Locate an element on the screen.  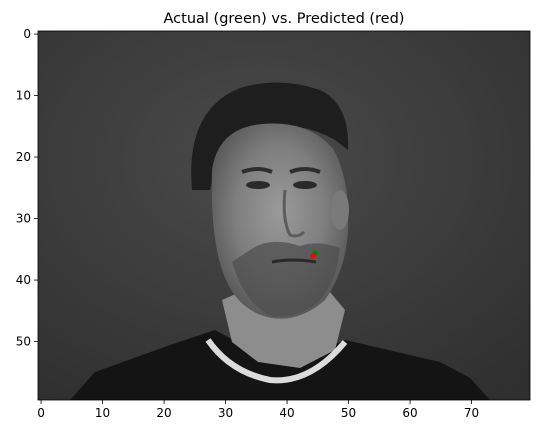
x-tick-label: 20 is located at coordinates (163, 413).